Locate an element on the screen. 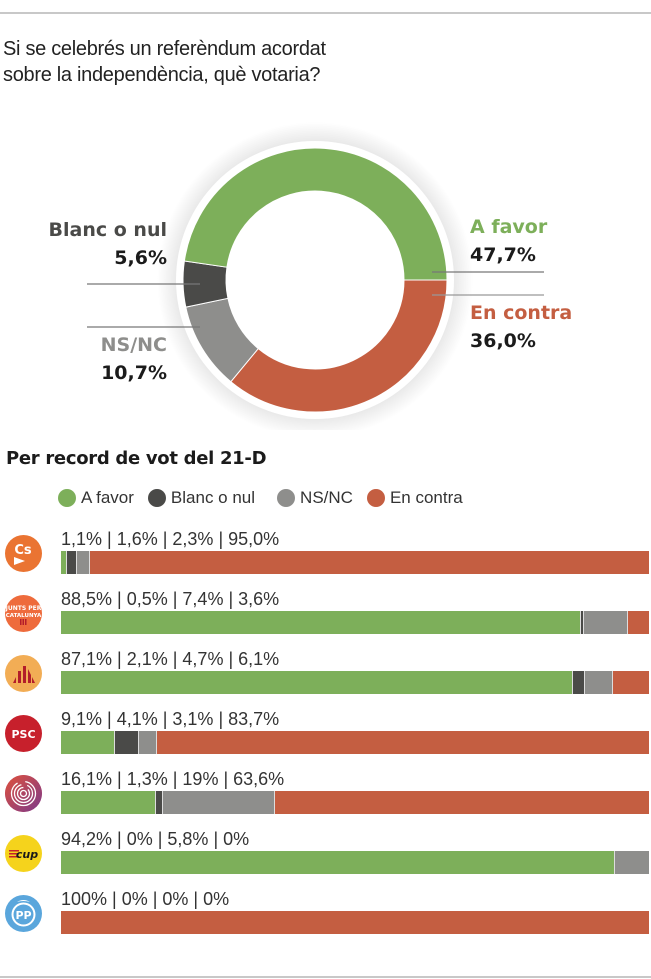 Image resolution: width=651 pixels, height=979 pixels. bar-row-values: 1,1% | 1,6% | 2,3% | 95,0% is located at coordinates (170, 539).